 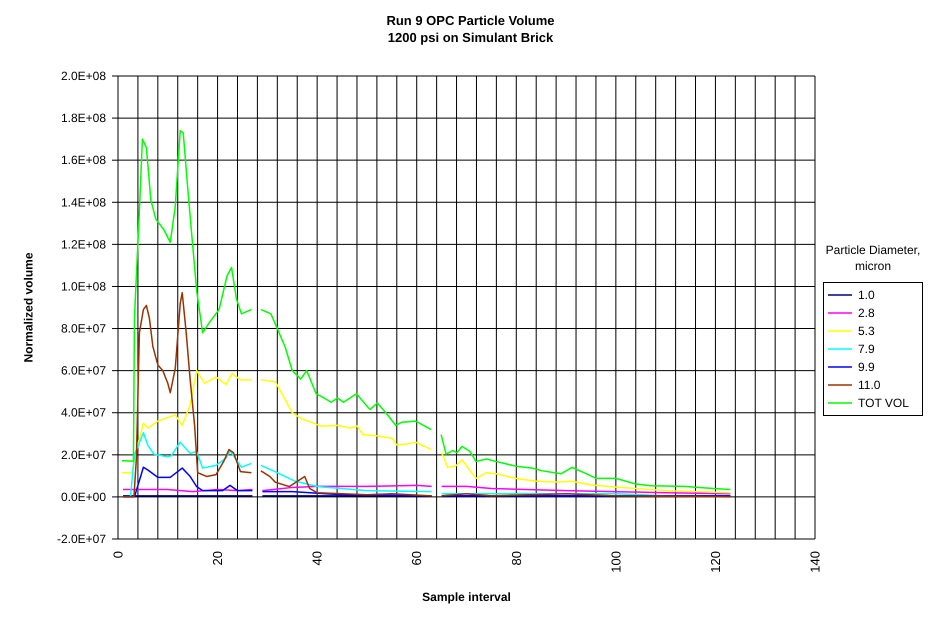 I want to click on y-tick-label: 1.8E+08, so click(x=83, y=118).